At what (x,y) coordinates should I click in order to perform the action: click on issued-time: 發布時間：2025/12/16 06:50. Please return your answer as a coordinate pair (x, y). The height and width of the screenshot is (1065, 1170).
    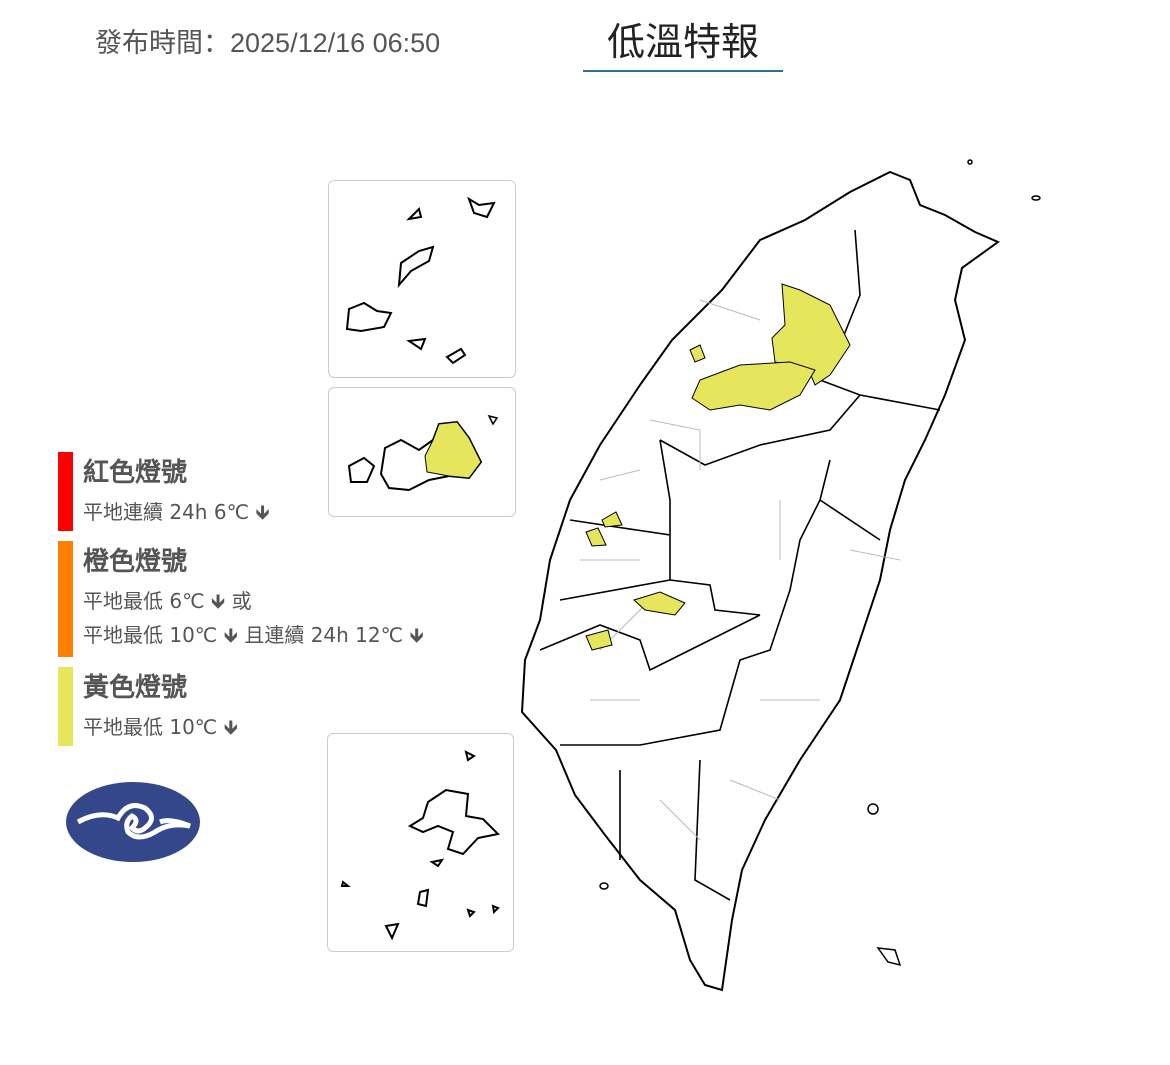
    Looking at the image, I should click on (268, 43).